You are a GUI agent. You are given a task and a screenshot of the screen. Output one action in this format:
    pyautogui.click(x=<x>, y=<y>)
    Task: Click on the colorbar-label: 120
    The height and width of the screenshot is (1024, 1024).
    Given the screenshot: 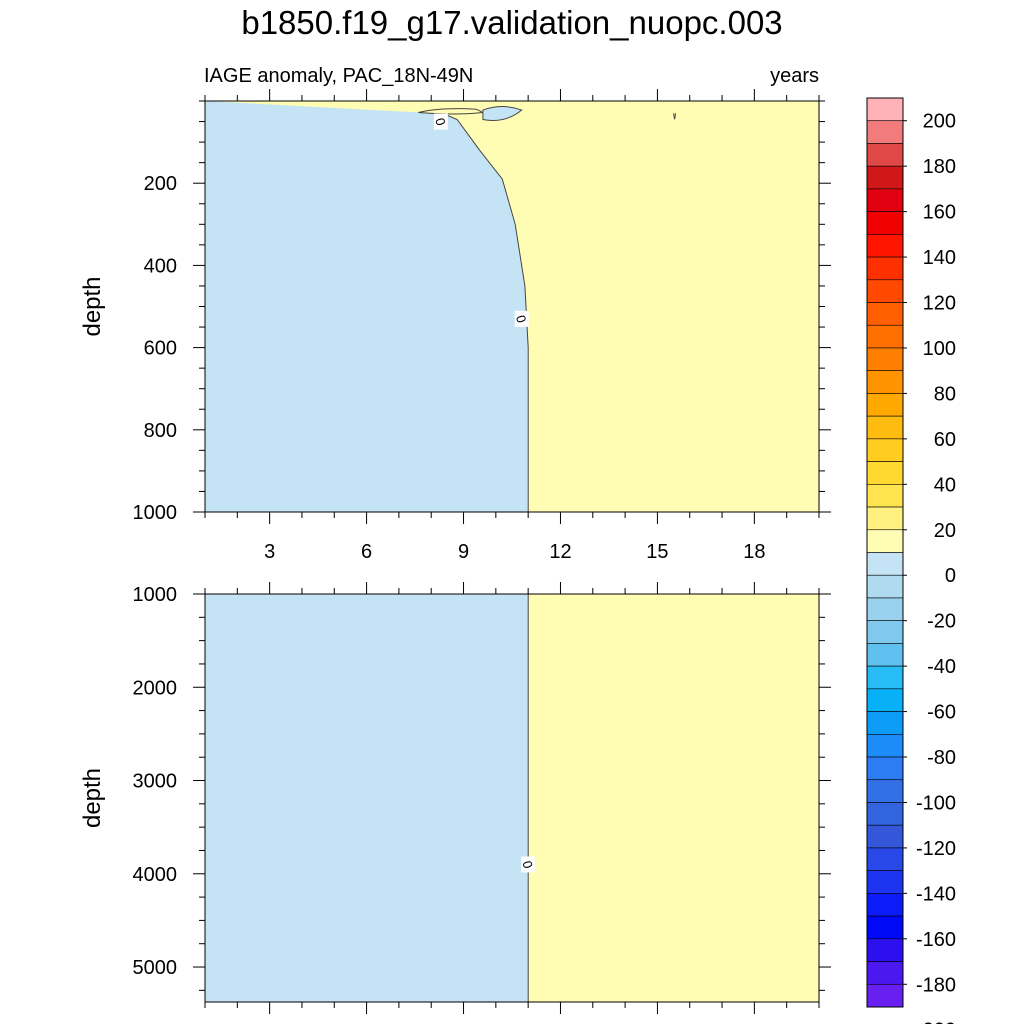 What is the action you would take?
    pyautogui.click(x=939, y=304)
    